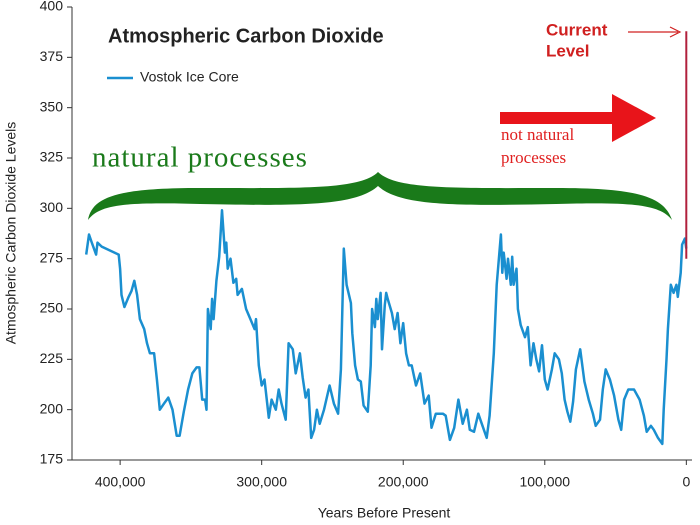 This screenshot has width=700, height=525. I want to click on y-tick-label: 250, so click(52, 308).